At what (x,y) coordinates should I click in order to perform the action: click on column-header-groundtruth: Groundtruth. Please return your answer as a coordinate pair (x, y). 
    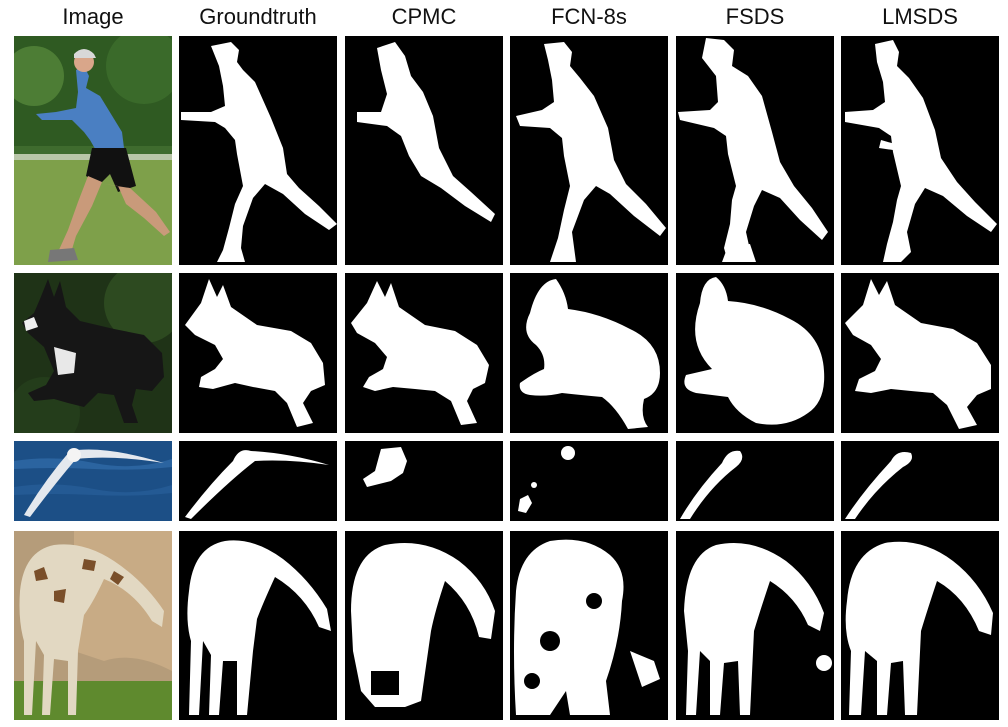
    Looking at the image, I should click on (258, 16).